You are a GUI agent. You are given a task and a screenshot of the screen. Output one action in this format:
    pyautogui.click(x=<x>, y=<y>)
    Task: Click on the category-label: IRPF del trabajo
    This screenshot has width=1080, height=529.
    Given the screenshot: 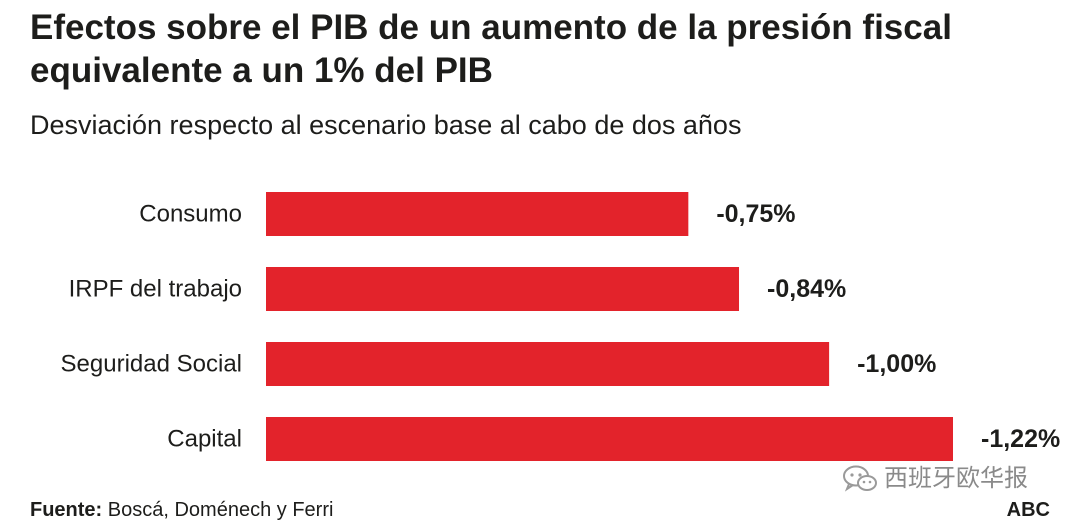 What is the action you would take?
    pyautogui.click(x=155, y=289)
    